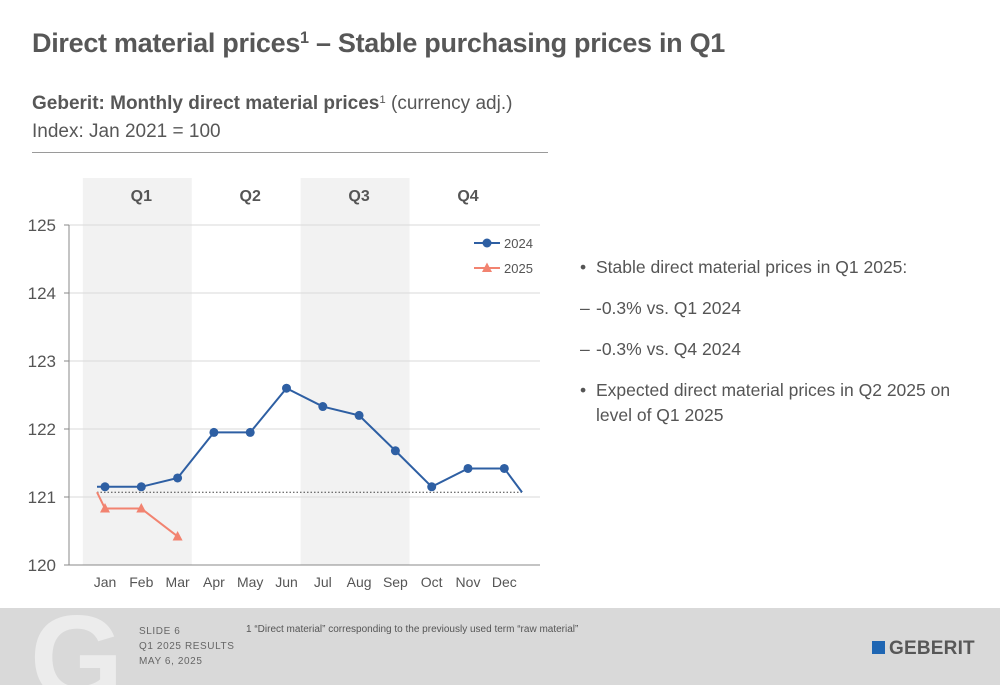 This screenshot has width=1000, height=685. I want to click on quarter-label: Q3, so click(358, 196).